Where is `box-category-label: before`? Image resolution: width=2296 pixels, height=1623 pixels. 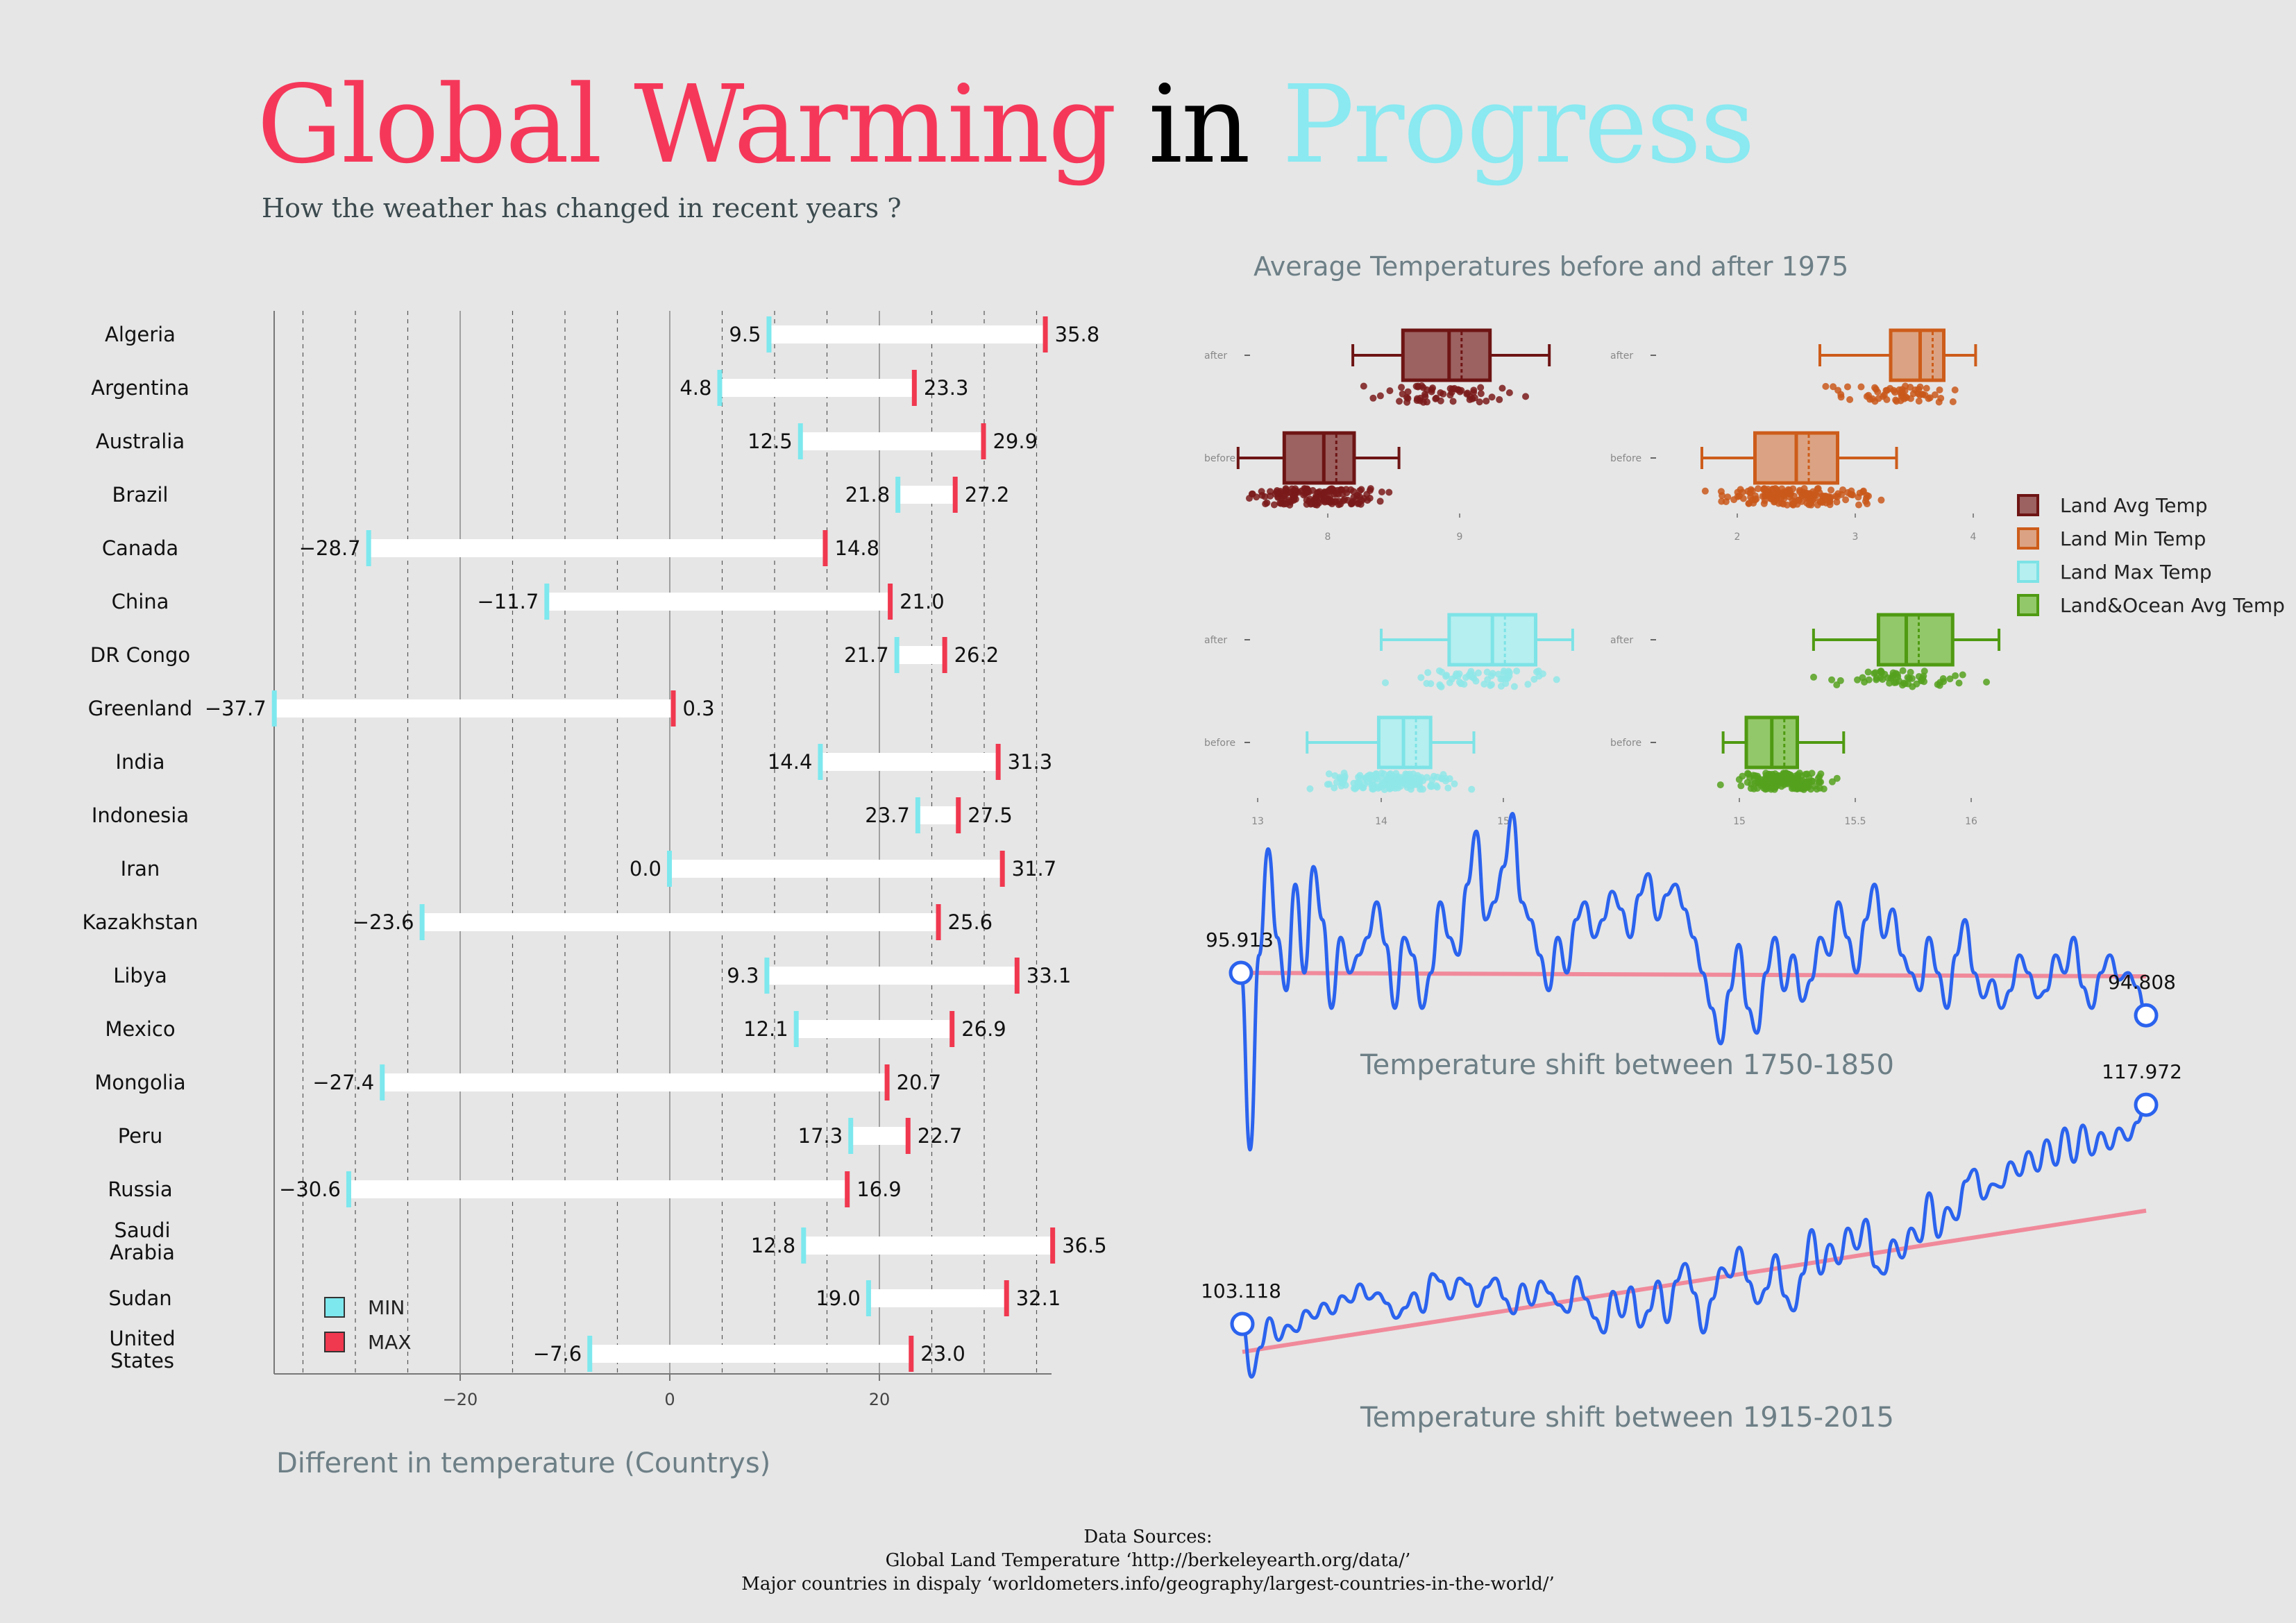 box-category-label: before is located at coordinates (1219, 458).